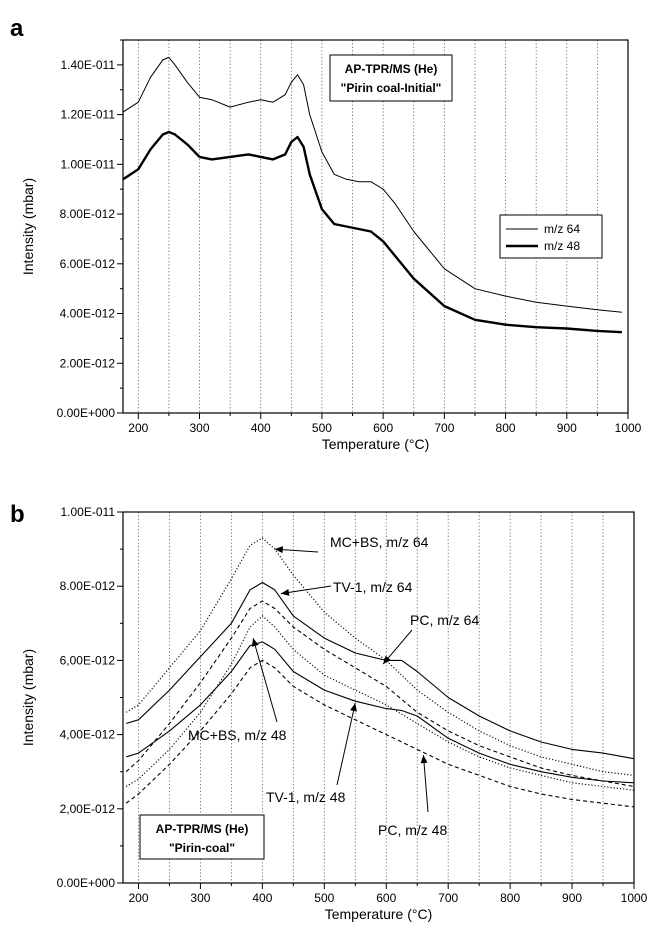 The width and height of the screenshot is (648, 937). What do you see at coordinates (88, 65) in the screenshot?
I see `y-tick-label: 1.40E-011` at bounding box center [88, 65].